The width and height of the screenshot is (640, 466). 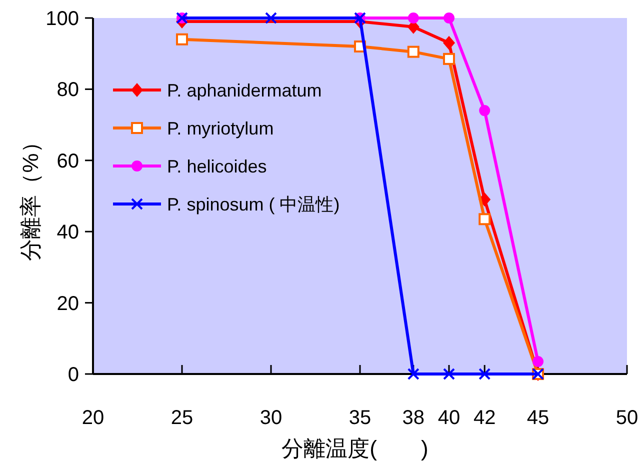 What do you see at coordinates (217, 166) in the screenshot?
I see `legend-label: P. helicoides` at bounding box center [217, 166].